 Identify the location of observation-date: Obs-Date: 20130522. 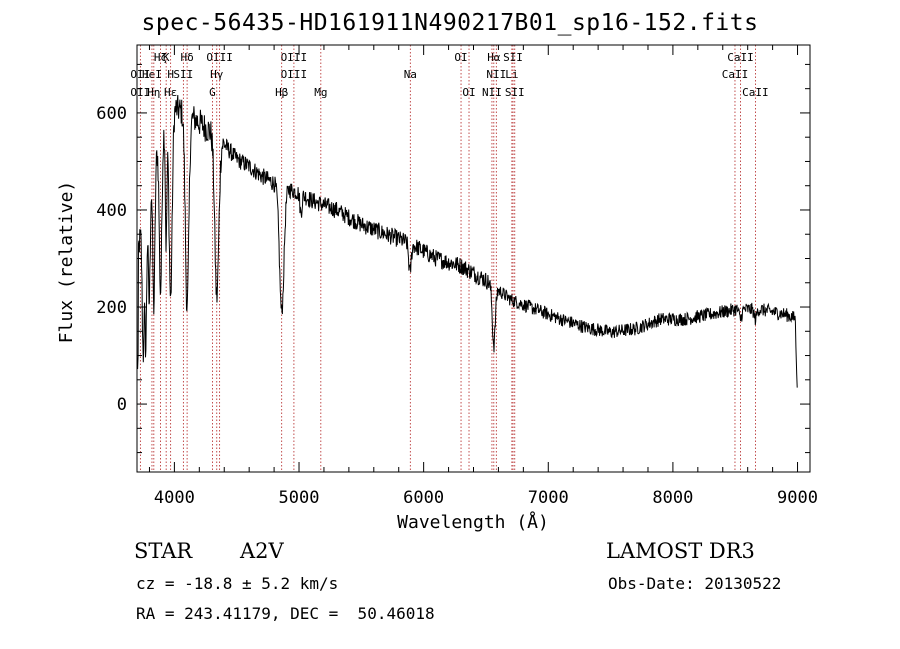
(695, 583).